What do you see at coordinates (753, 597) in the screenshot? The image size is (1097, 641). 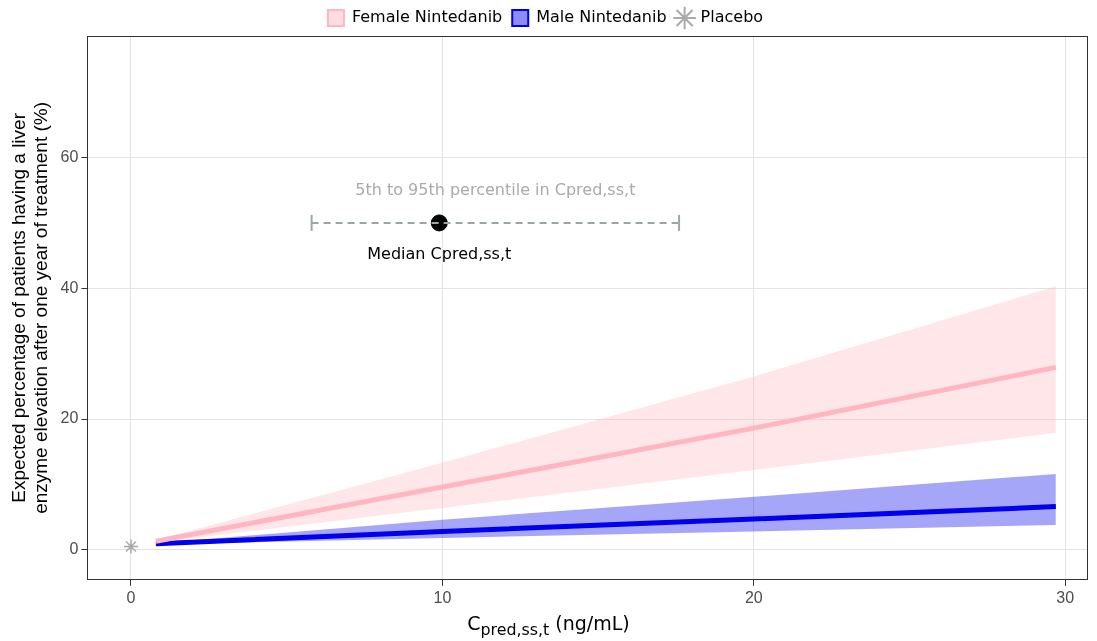 I see `x-tick-label: 20` at bounding box center [753, 597].